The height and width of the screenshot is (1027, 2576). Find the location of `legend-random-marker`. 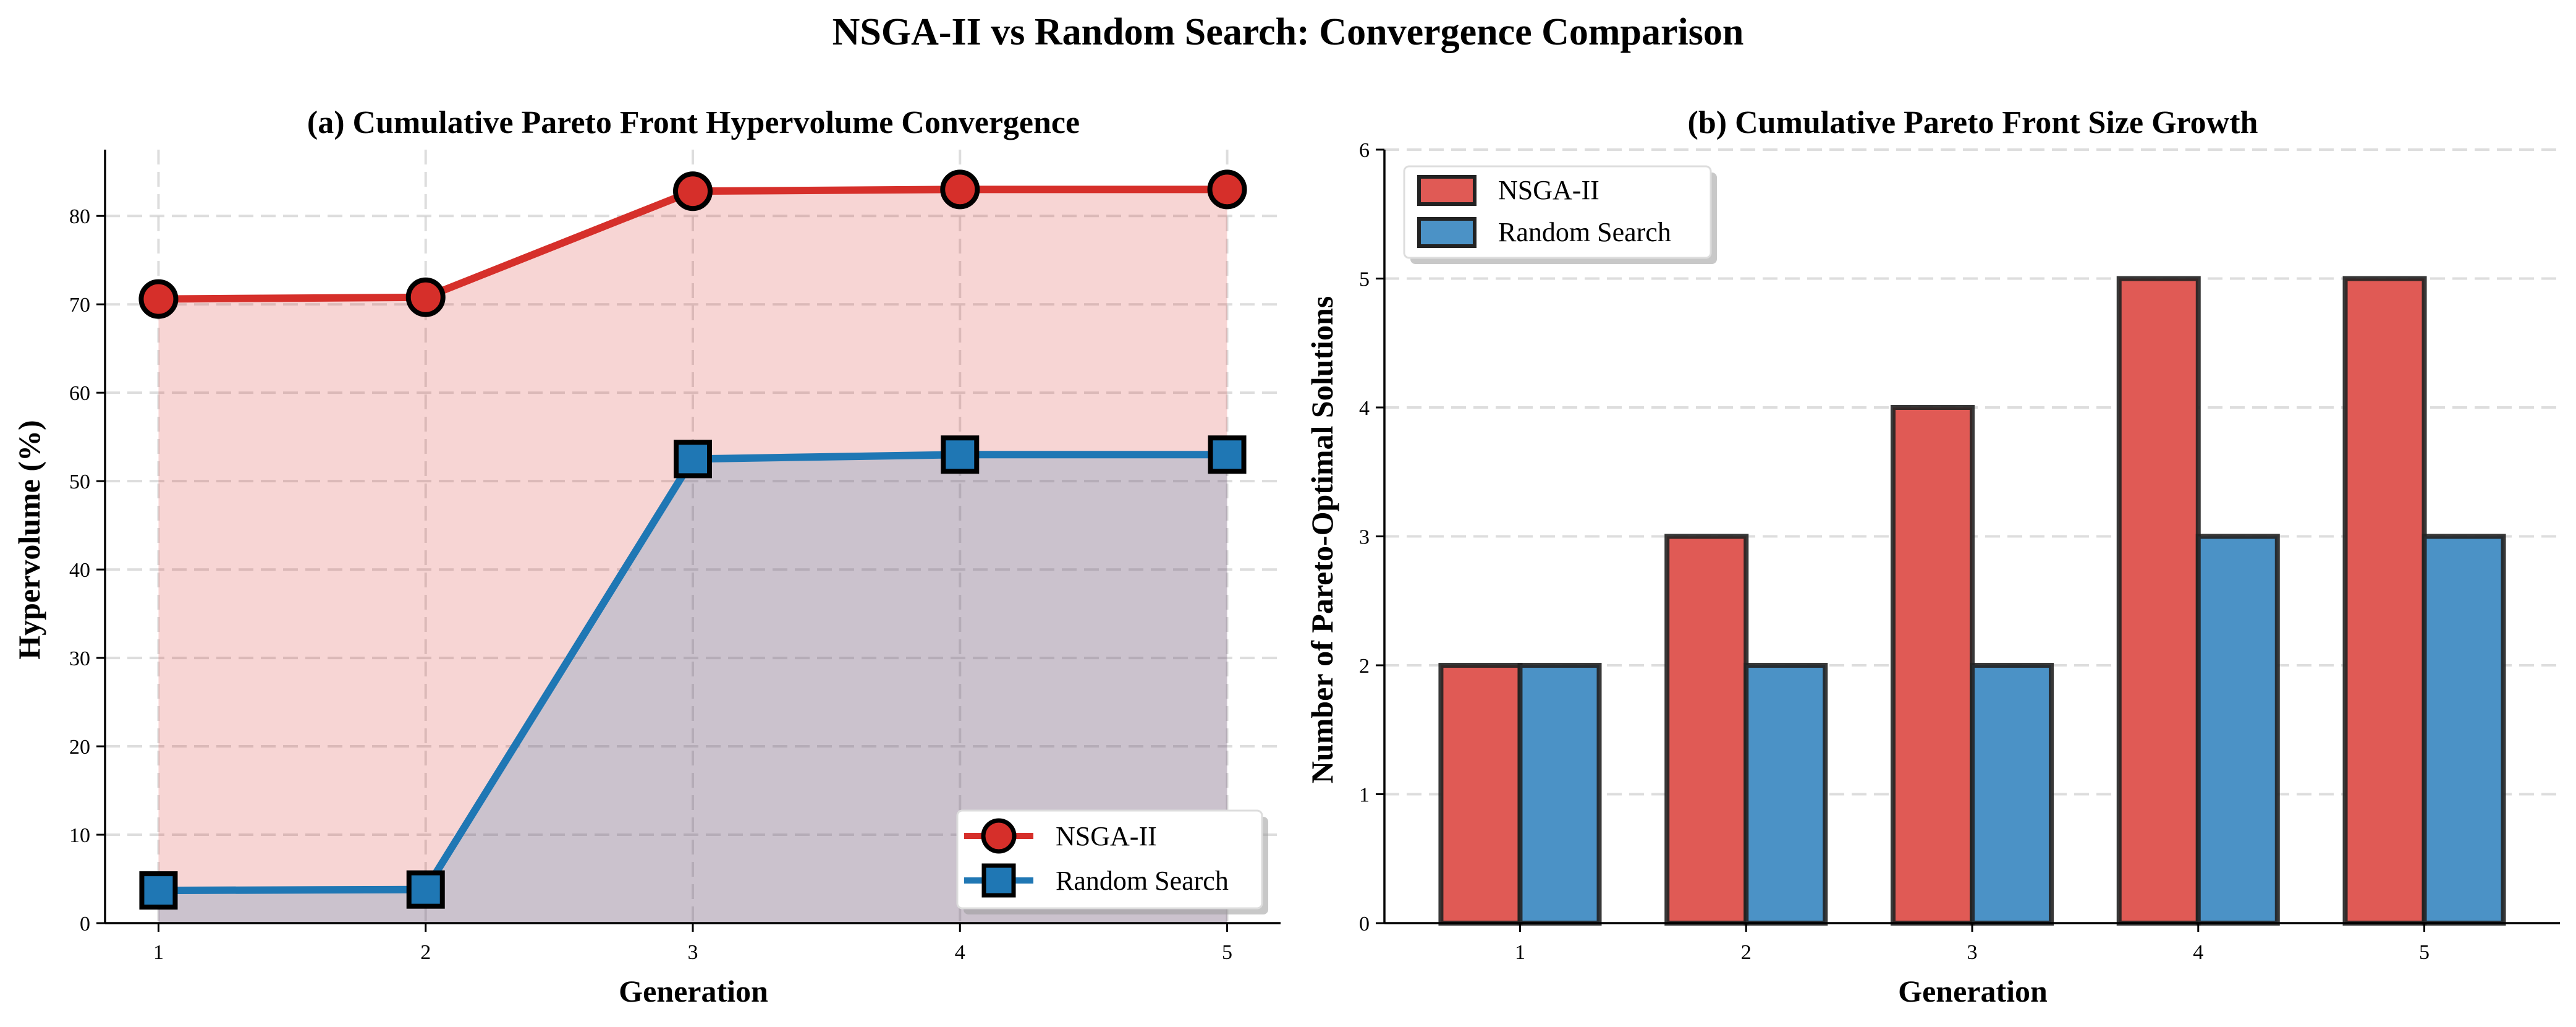

legend-random-marker is located at coordinates (998, 880).